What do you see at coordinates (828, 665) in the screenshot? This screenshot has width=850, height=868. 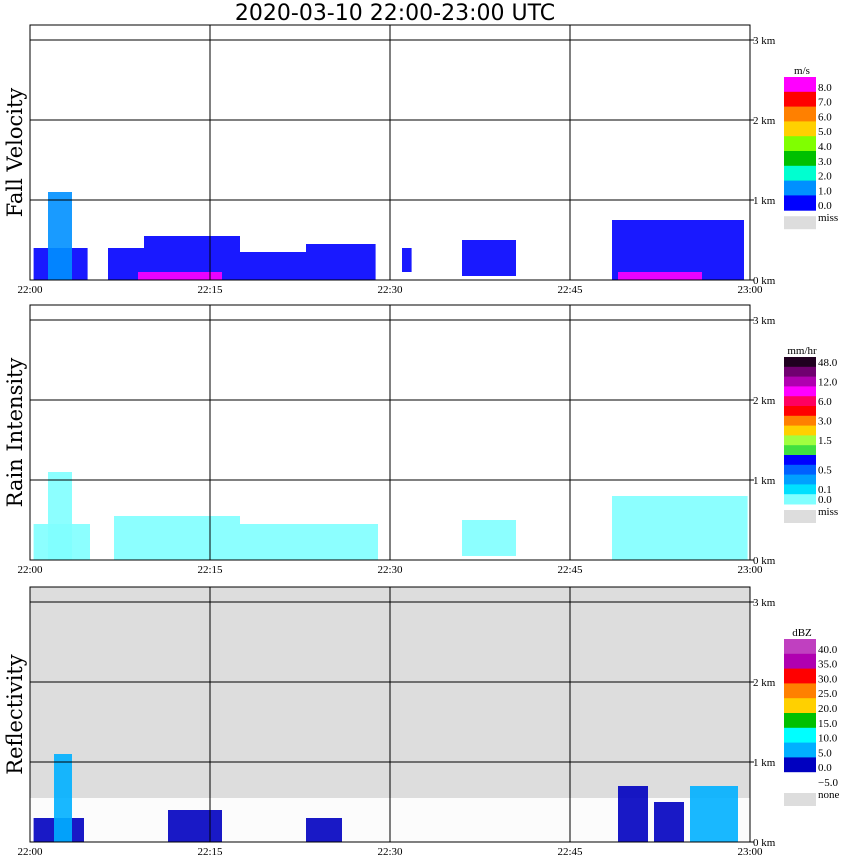 I see `legend-label: 35.0` at bounding box center [828, 665].